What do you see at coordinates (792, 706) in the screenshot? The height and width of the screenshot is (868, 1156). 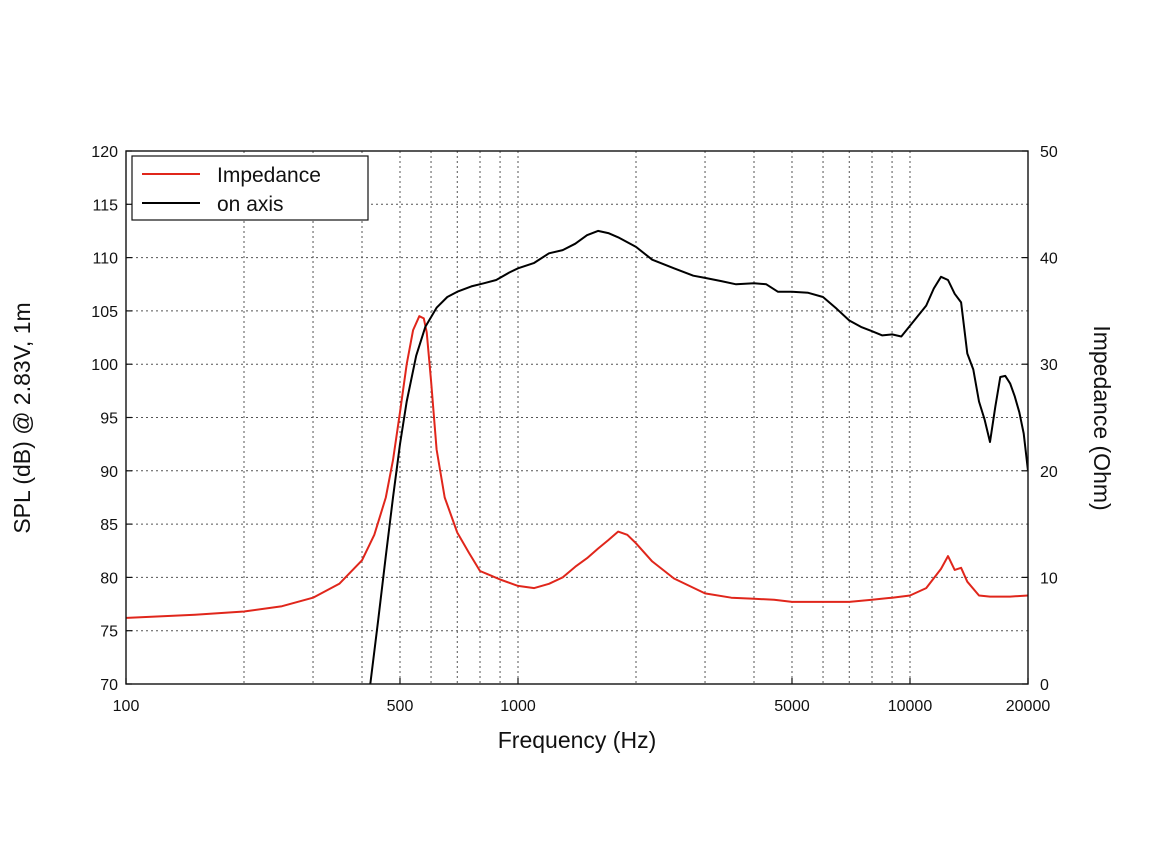 I see `x-tick-label: 5000` at bounding box center [792, 706].